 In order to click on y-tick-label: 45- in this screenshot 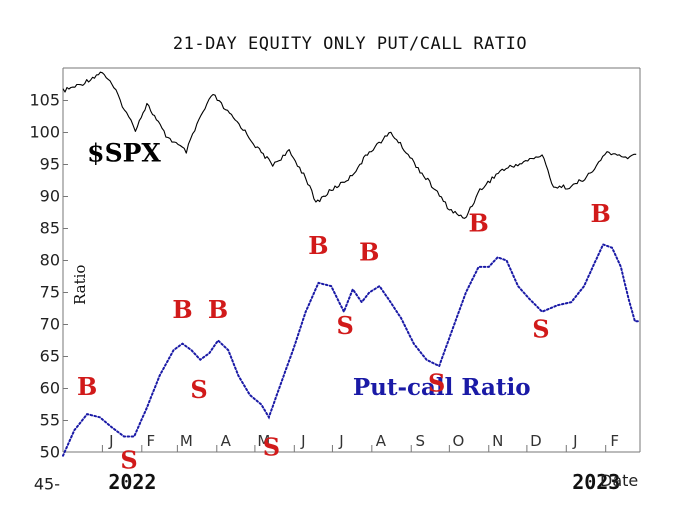, I will do `click(47, 484)`.